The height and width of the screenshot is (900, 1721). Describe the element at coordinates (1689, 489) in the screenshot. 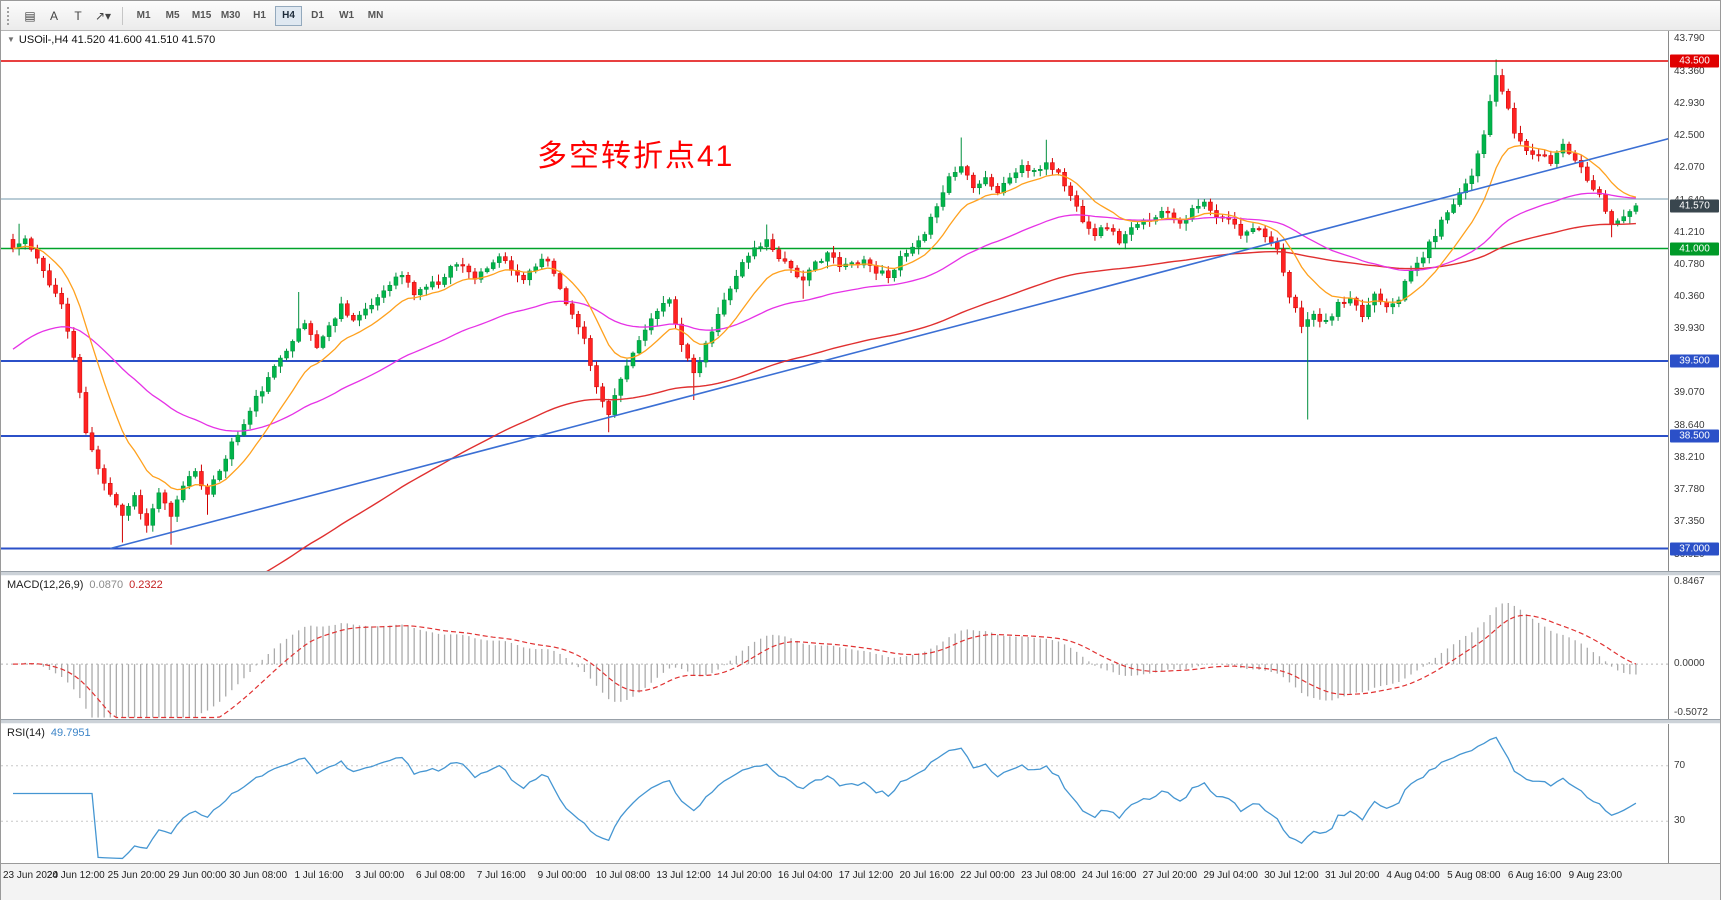

I see `price-axis-tick: 37.780` at that location.